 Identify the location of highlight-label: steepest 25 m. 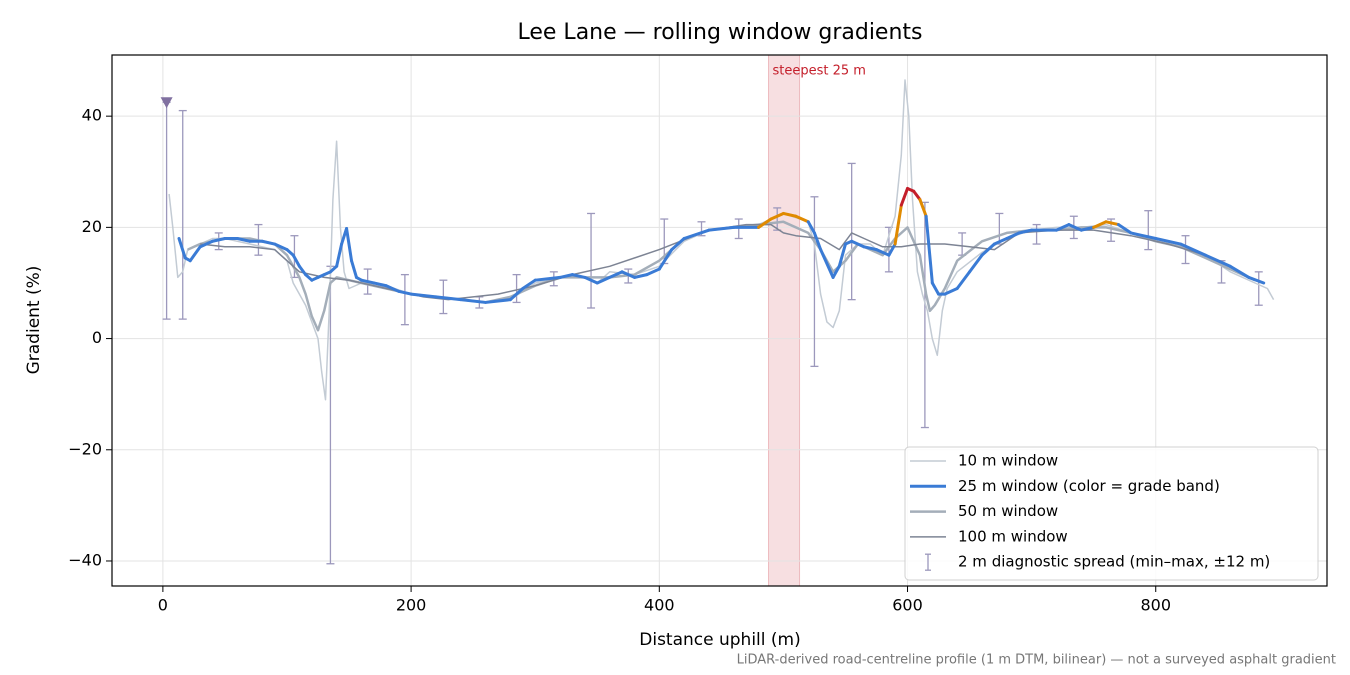
(819, 71).